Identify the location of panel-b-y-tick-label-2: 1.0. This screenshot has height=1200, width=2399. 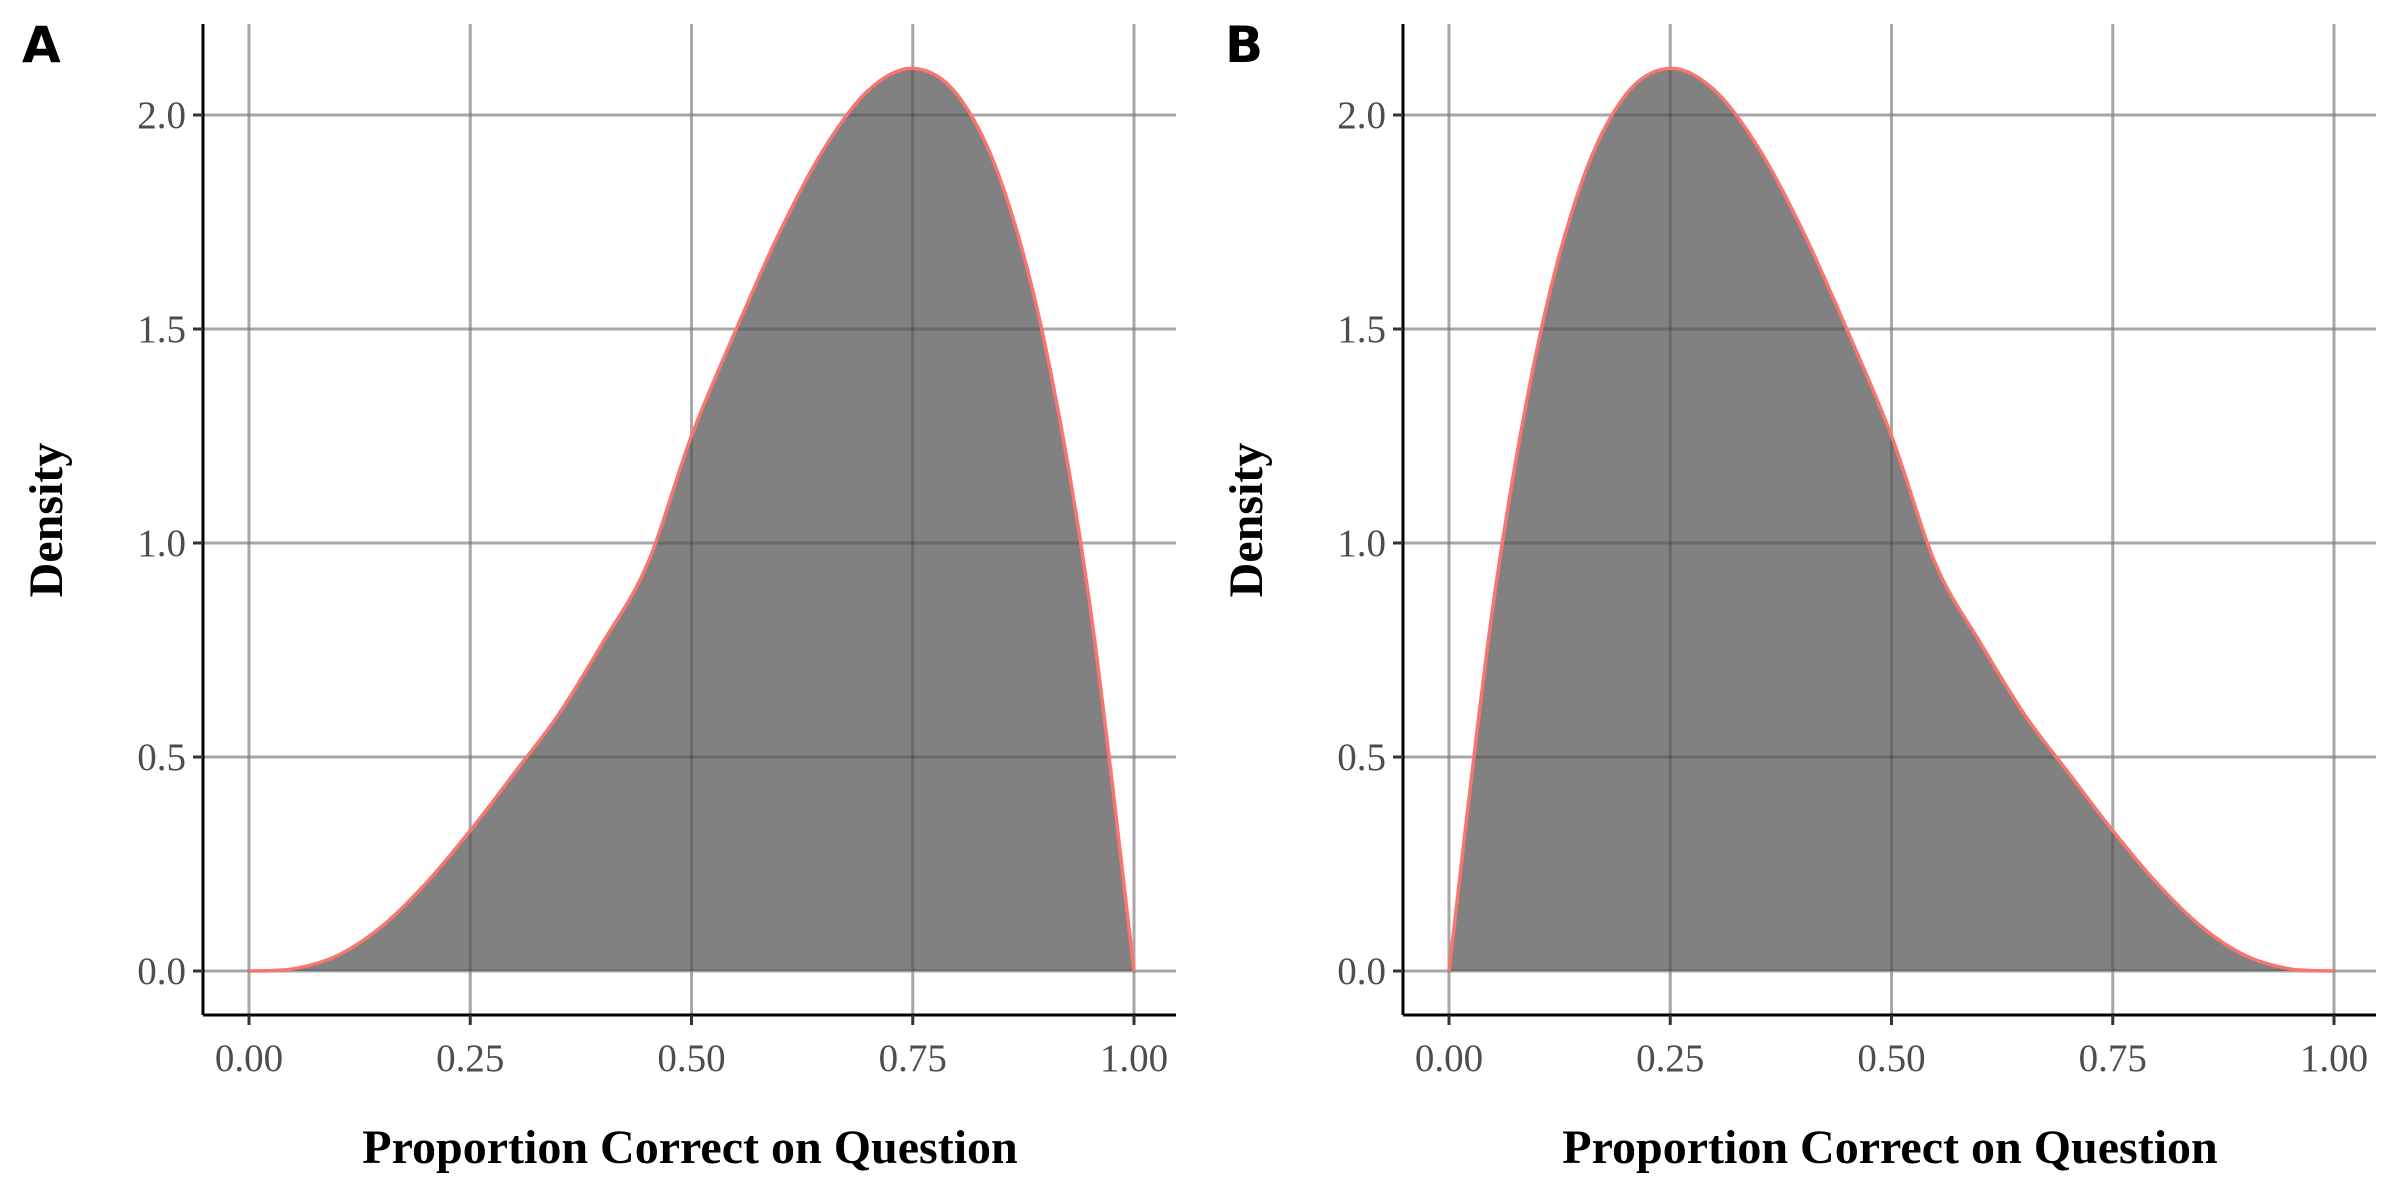
(1361, 543).